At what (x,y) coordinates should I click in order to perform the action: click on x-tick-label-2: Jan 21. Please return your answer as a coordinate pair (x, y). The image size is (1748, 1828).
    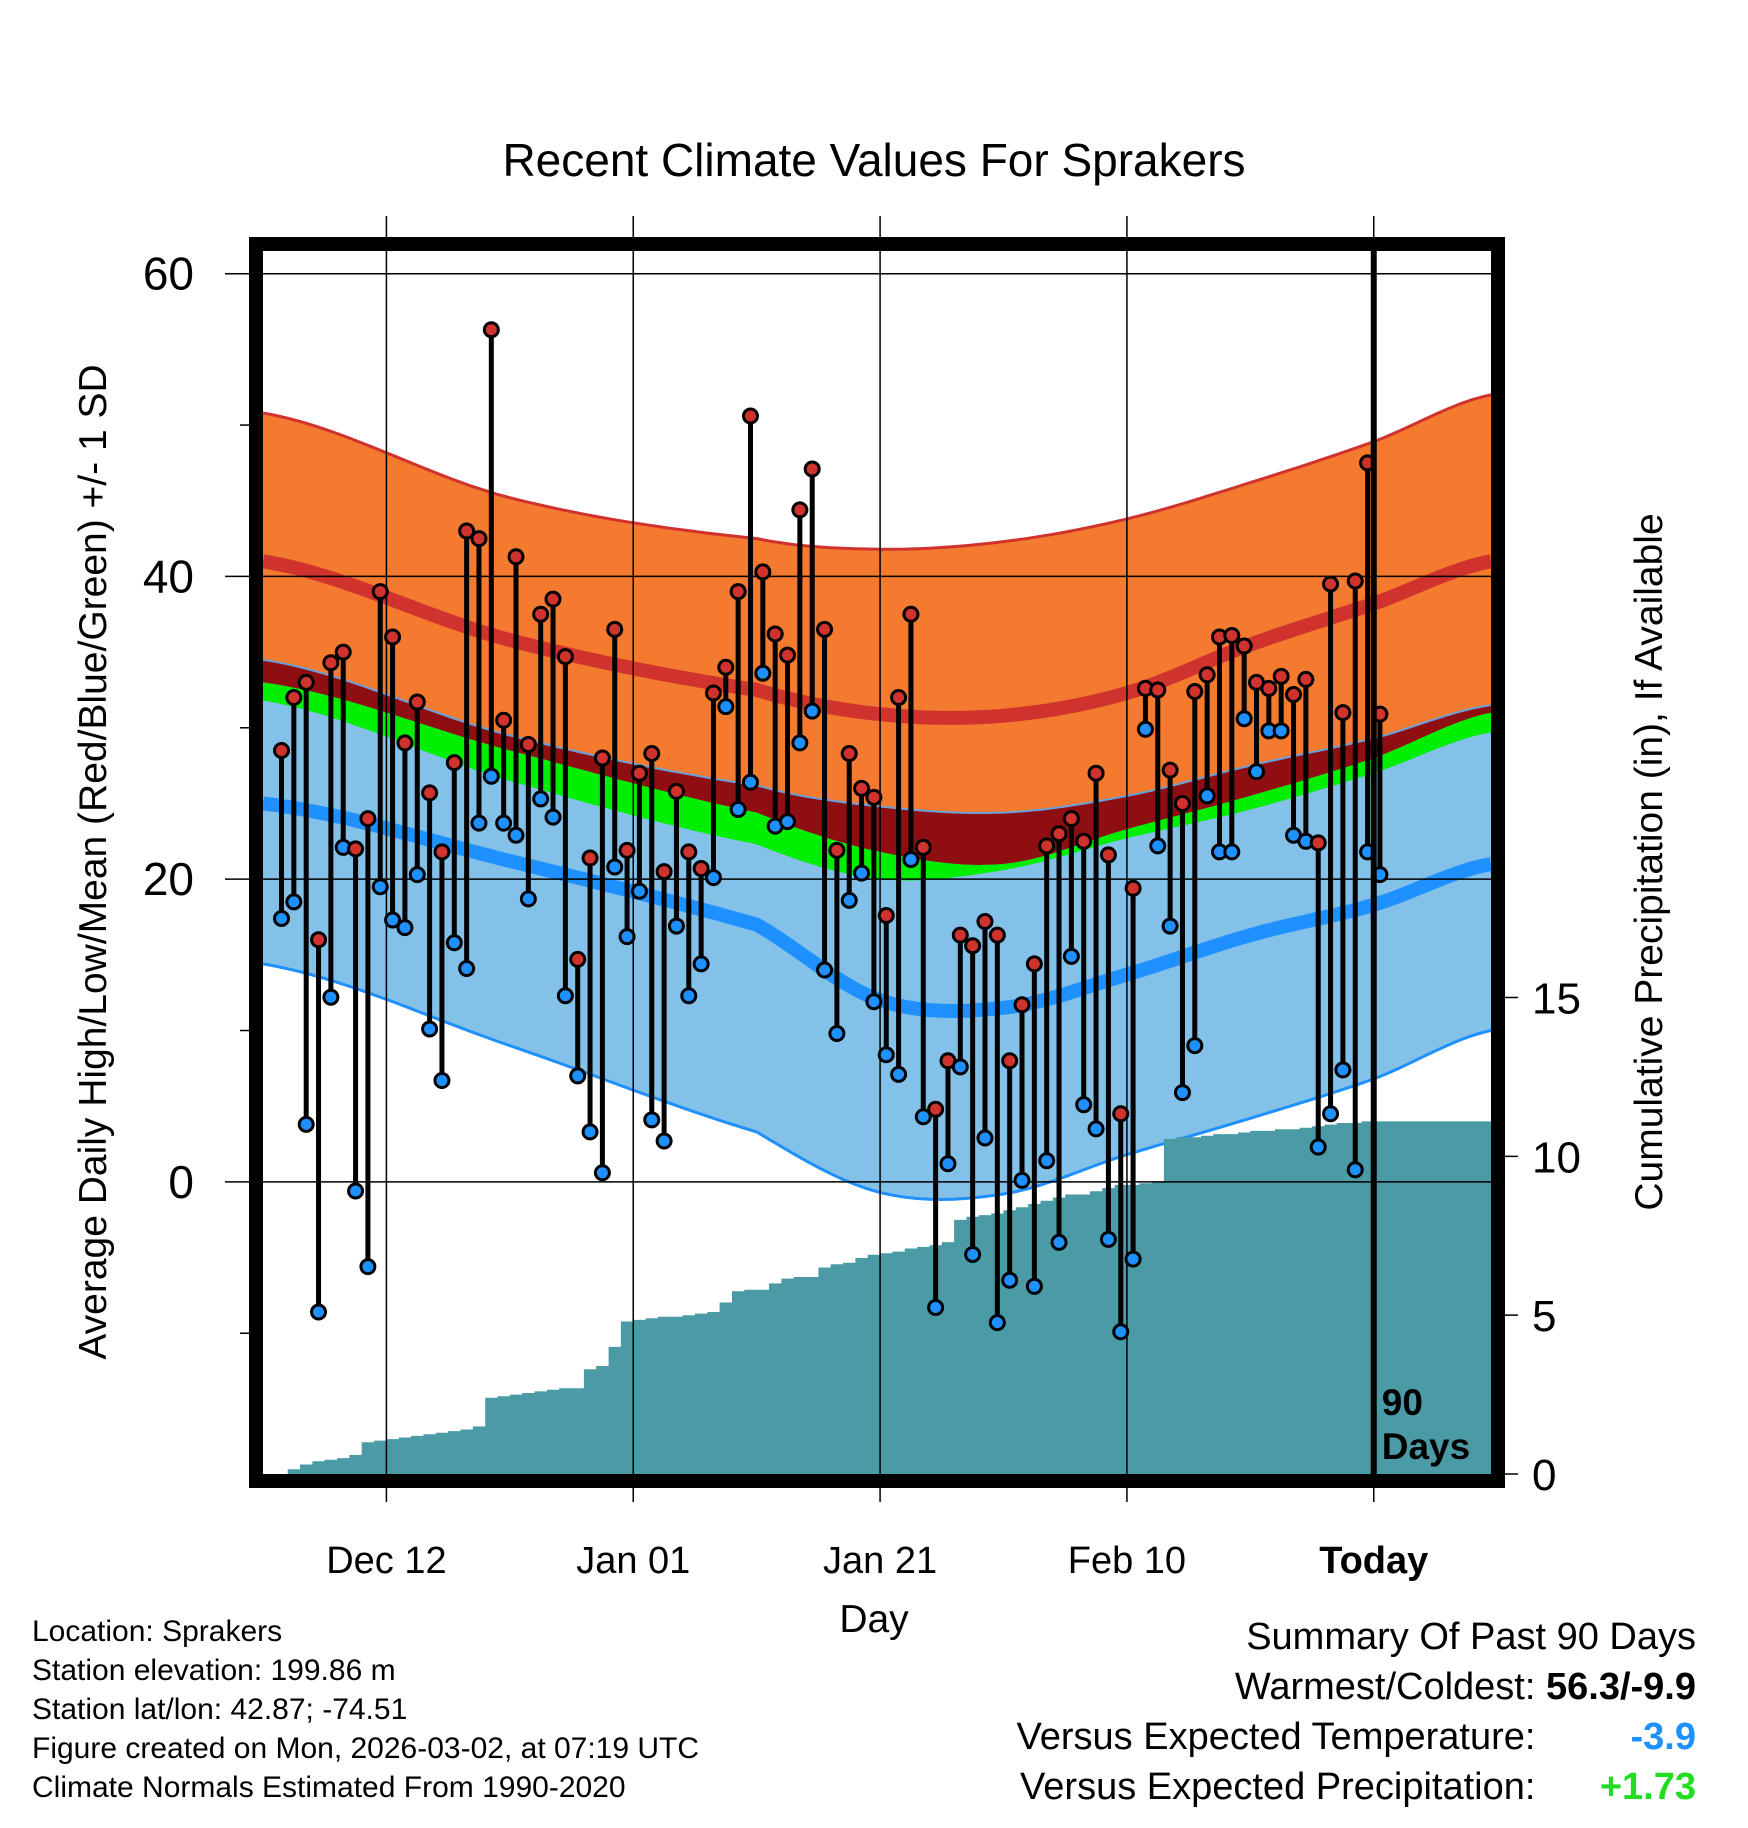
    Looking at the image, I should click on (880, 1561).